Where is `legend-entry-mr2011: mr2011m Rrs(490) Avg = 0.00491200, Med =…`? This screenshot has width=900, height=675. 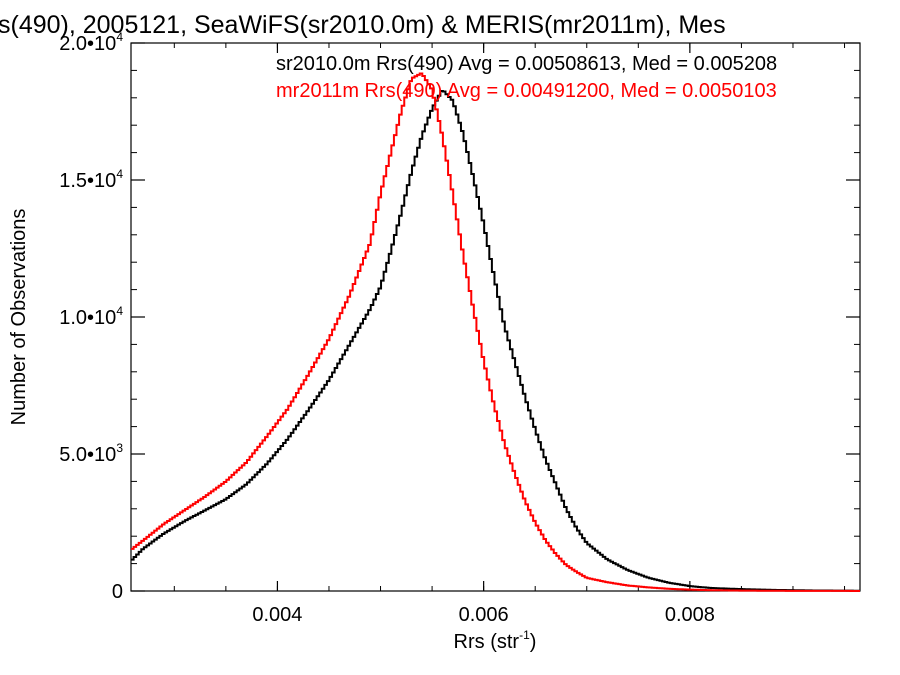
legend-entry-mr2011: mr2011m Rrs(490) Avg = 0.00491200, Med =… is located at coordinates (526, 91).